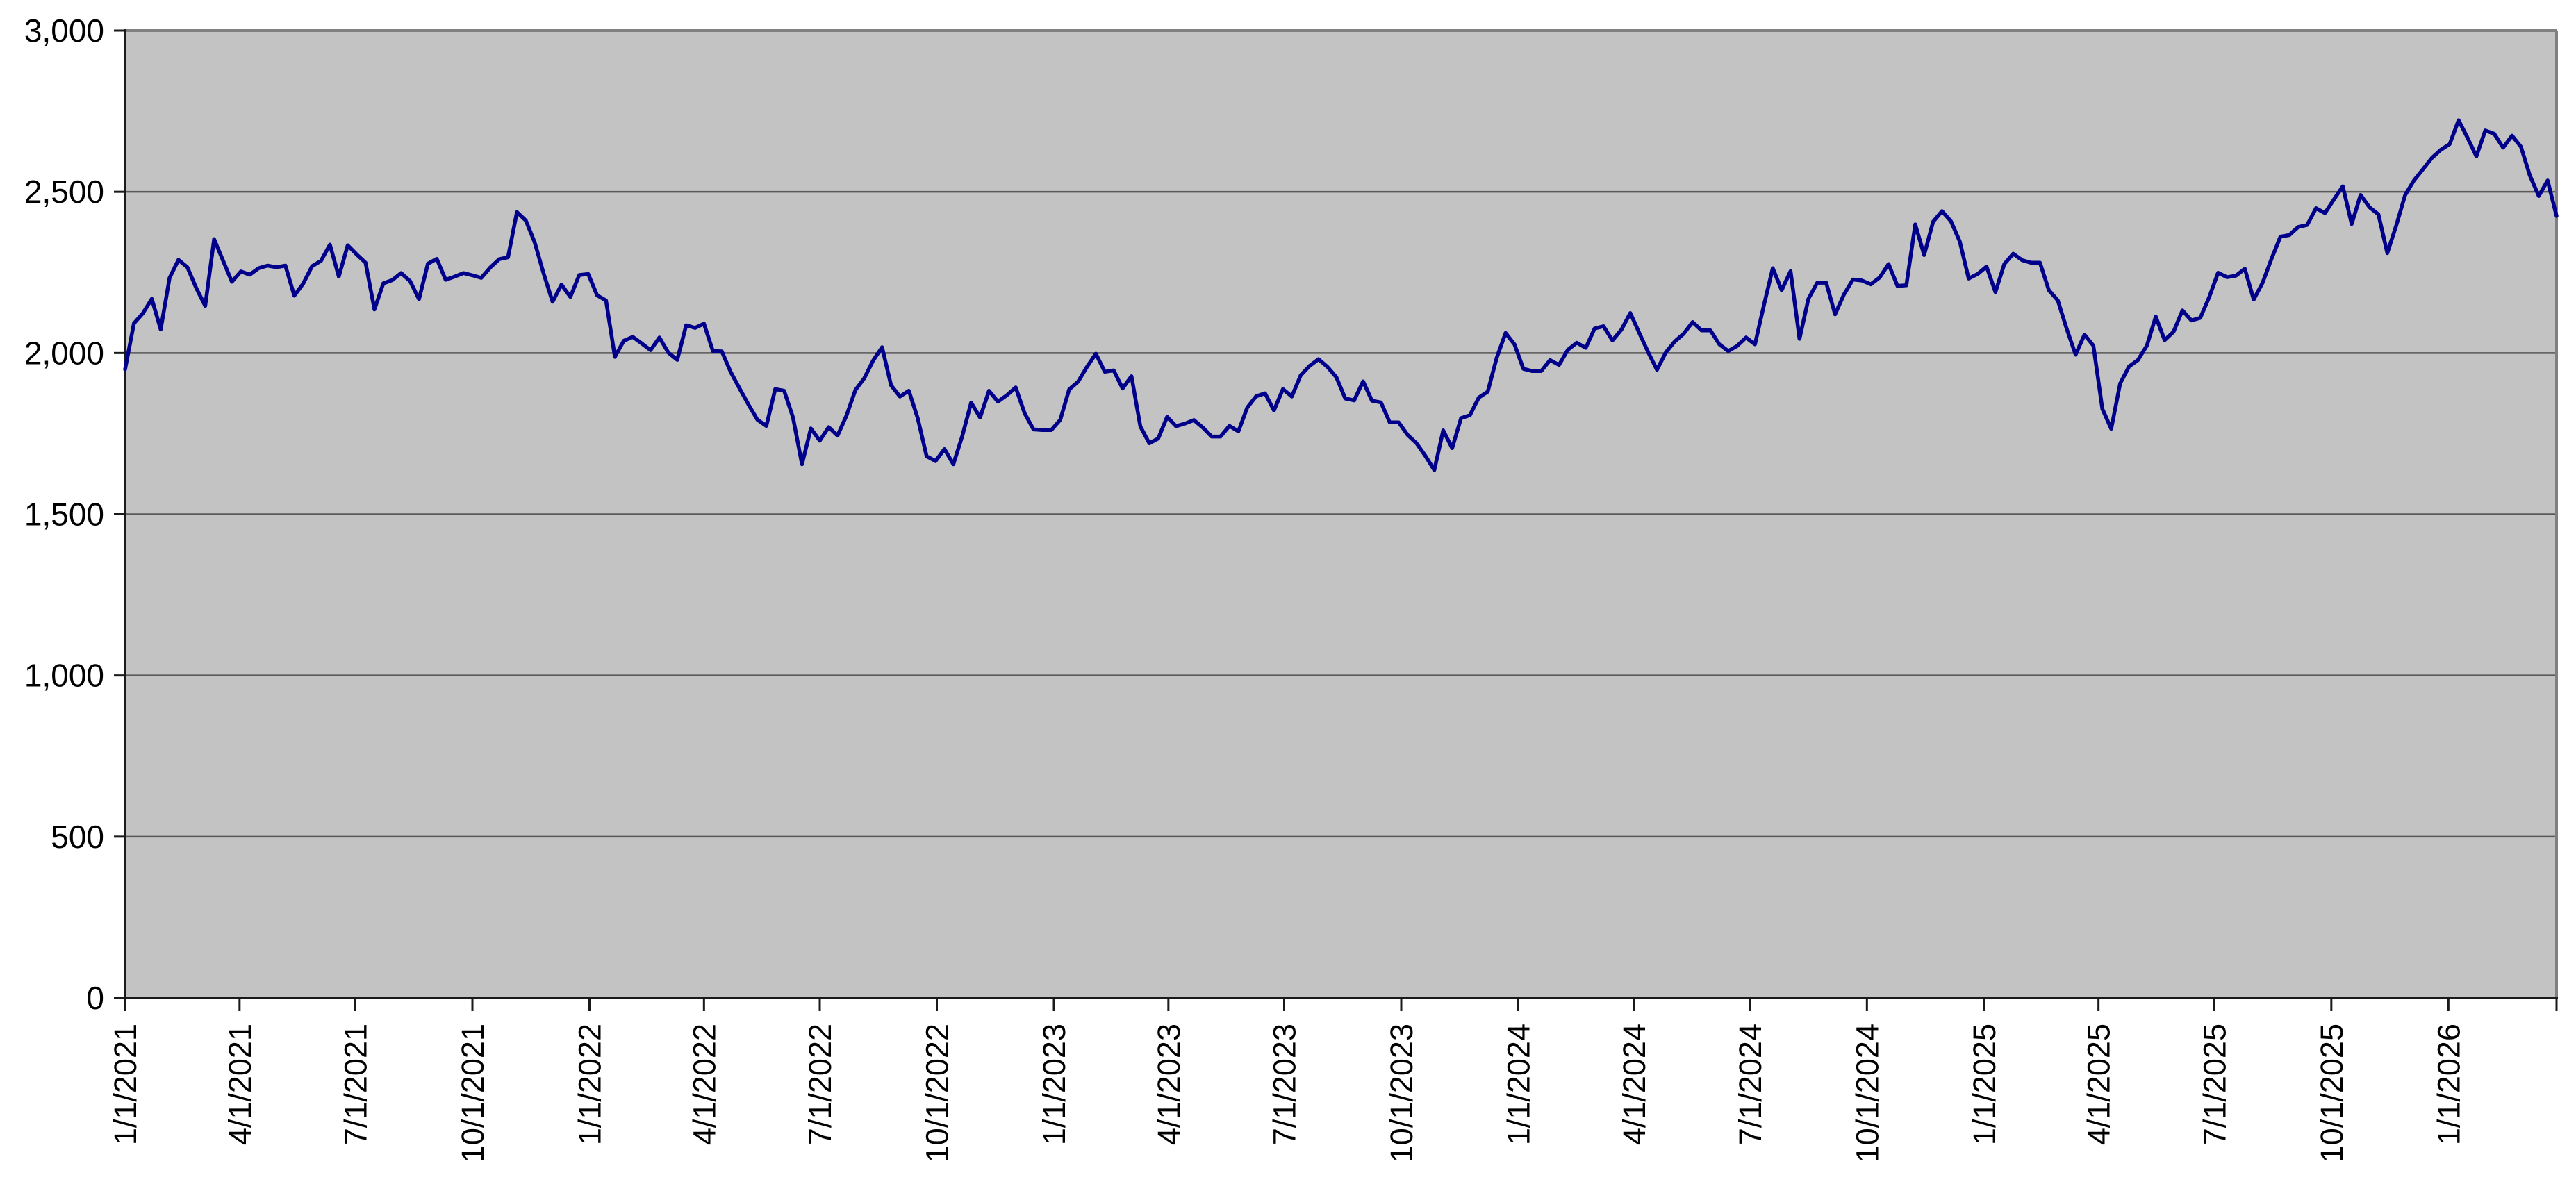 The image size is (2576, 1200). I want to click on y-axis-tick-label: 1,000, so click(64, 676).